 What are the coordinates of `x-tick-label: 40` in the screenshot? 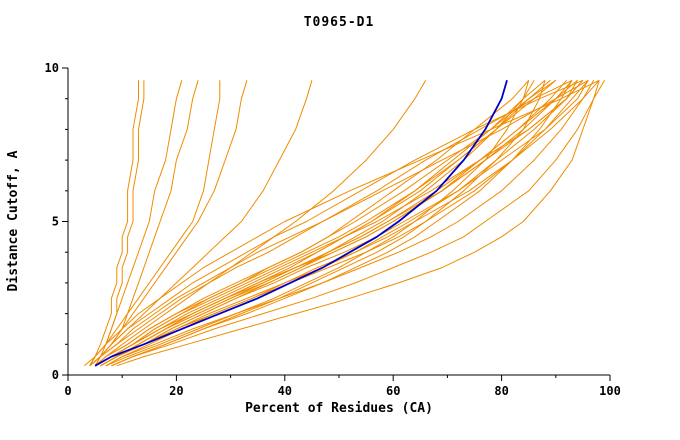 It's located at (285, 391).